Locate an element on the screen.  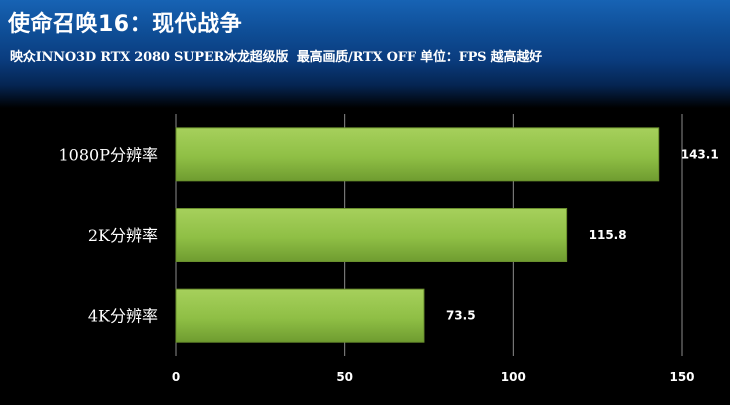
data-label: 115.8 is located at coordinates (608, 235).